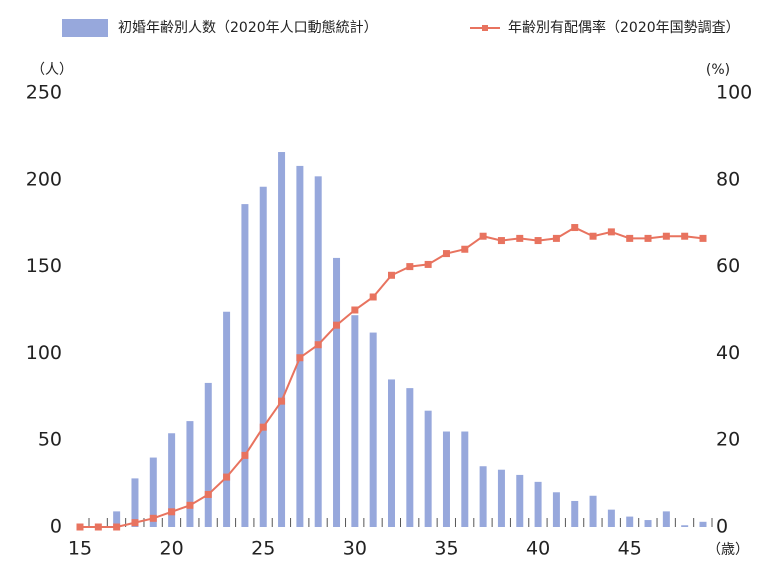 The height and width of the screenshot is (581, 783). What do you see at coordinates (248, 27) in the screenshot?
I see `legend-label: 初婚年齢別人数（2020年人口動態統計）` at bounding box center [248, 27].